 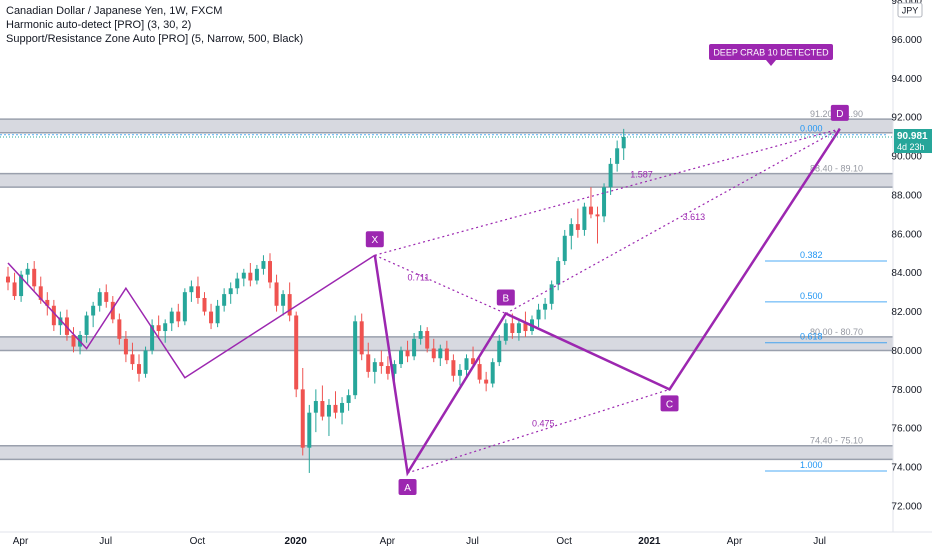 I want to click on time-axis-tick: 2021, so click(x=649, y=541).